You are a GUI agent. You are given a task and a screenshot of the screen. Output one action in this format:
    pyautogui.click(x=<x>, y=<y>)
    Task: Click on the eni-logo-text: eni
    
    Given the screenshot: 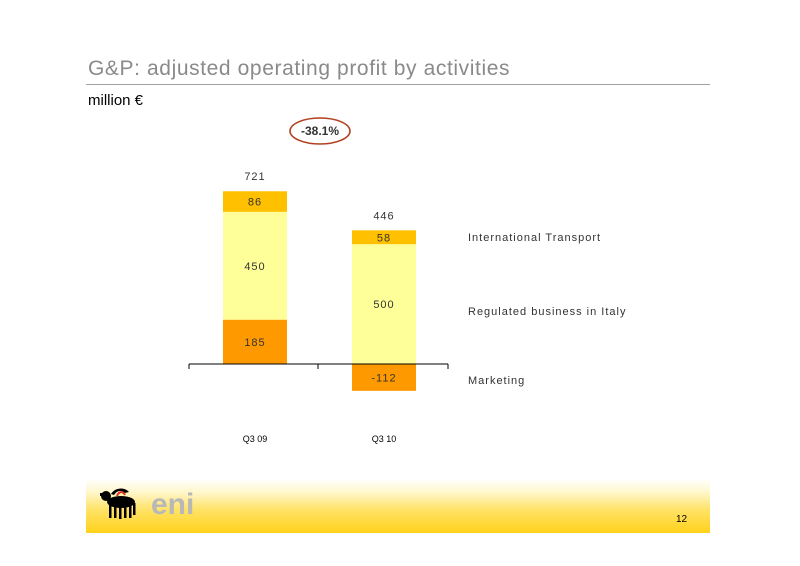 What is the action you would take?
    pyautogui.click(x=172, y=504)
    